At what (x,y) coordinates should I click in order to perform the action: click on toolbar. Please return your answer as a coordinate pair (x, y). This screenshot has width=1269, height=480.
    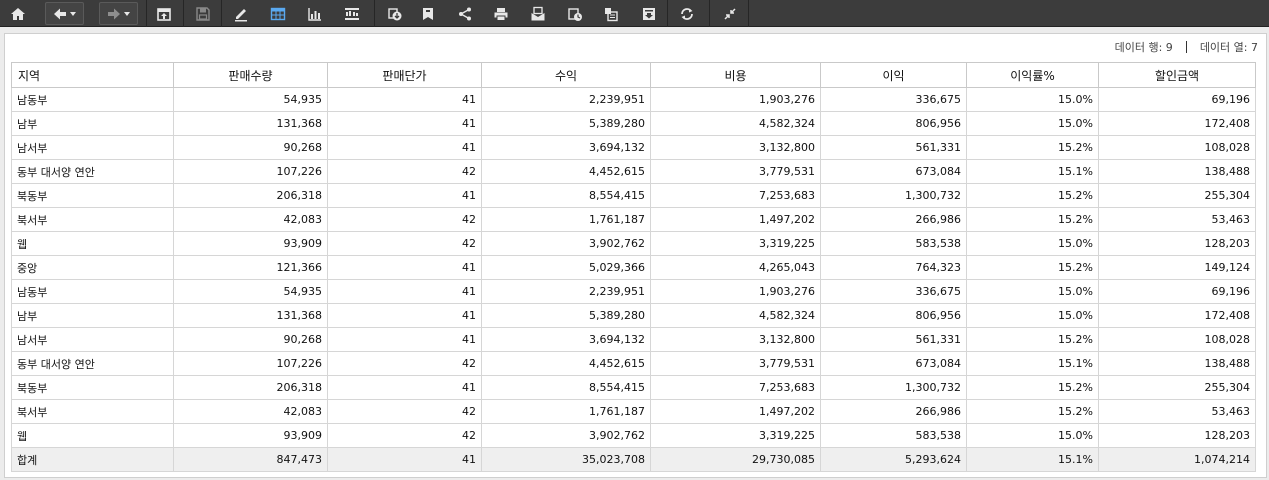
    Looking at the image, I should click on (634, 13).